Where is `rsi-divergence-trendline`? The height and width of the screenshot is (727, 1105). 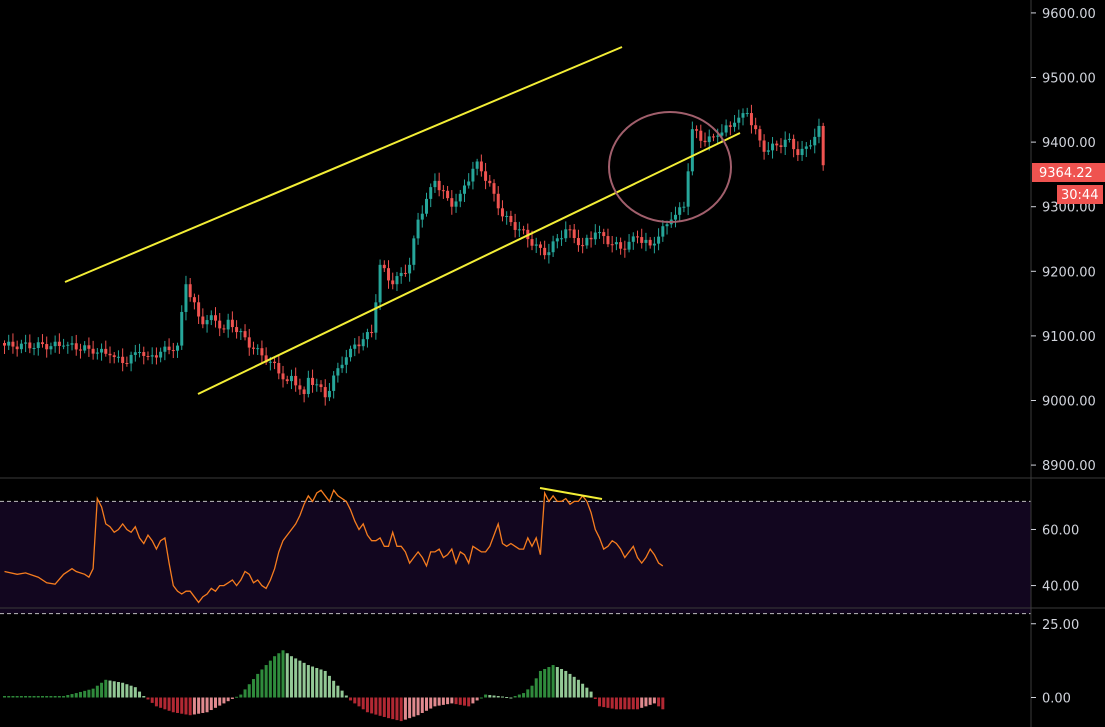
rsi-divergence-trendline is located at coordinates (571, 493).